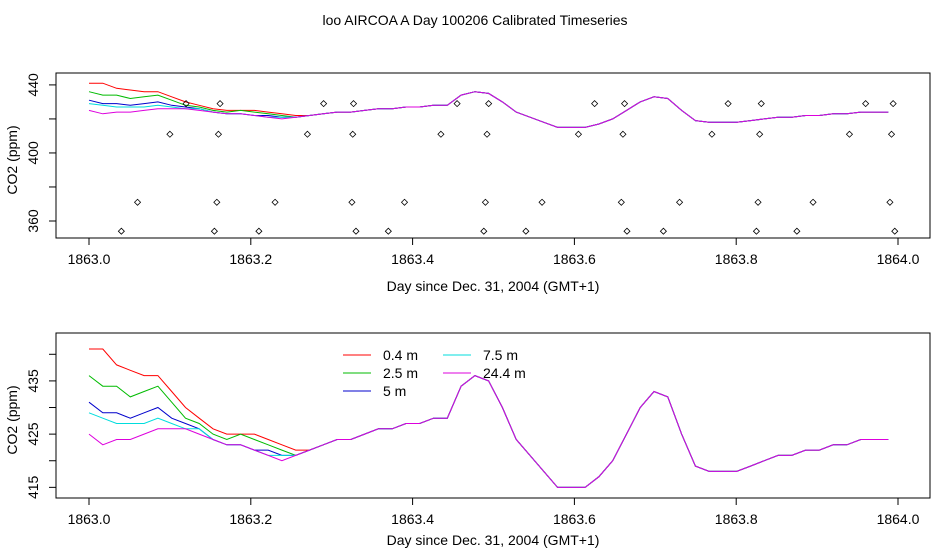 This screenshot has width=950, height=550. Describe the element at coordinates (500, 355) in the screenshot. I see `legend-label: 7.5 m` at that location.